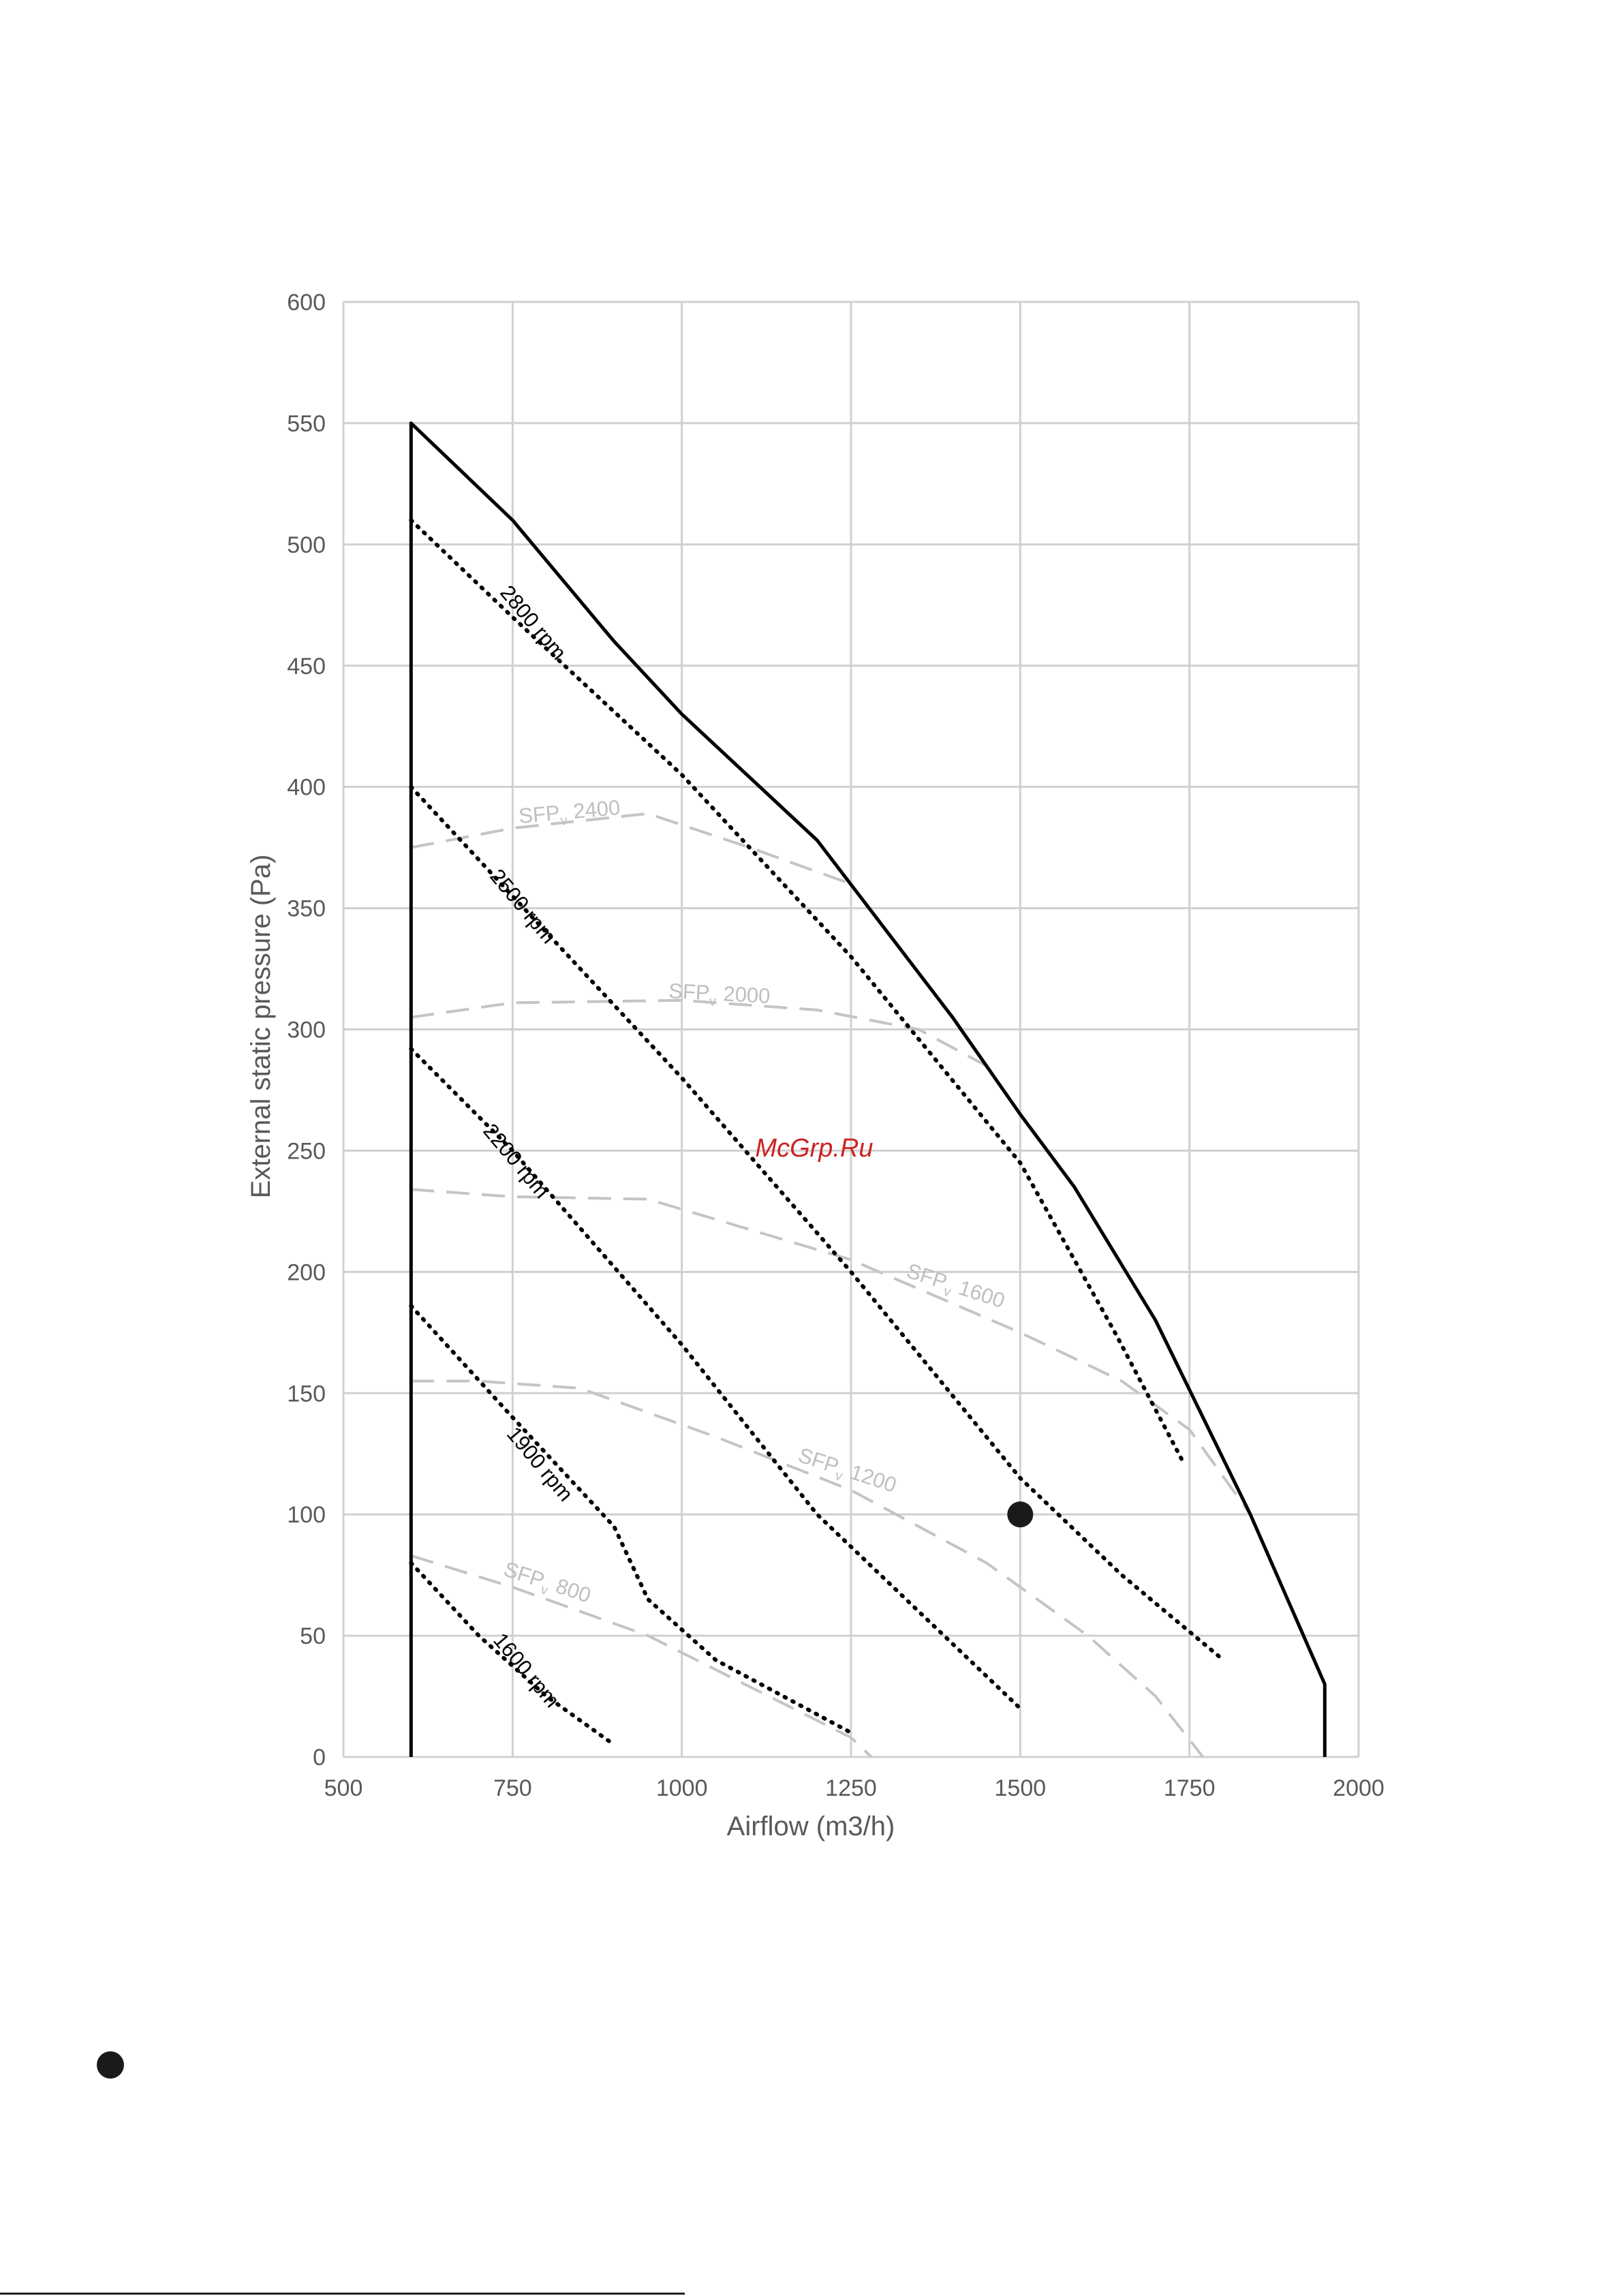 The height and width of the screenshot is (2296, 1623). Describe the element at coordinates (110, 2065) in the screenshot. I see `legend-operating-point-marker` at that location.